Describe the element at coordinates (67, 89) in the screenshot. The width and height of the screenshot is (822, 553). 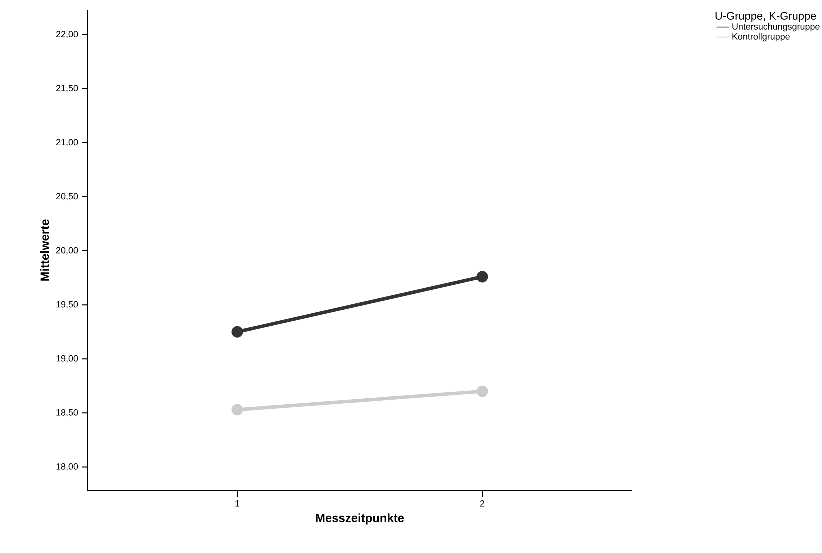
I see `y-tick-label: 21,50` at that location.